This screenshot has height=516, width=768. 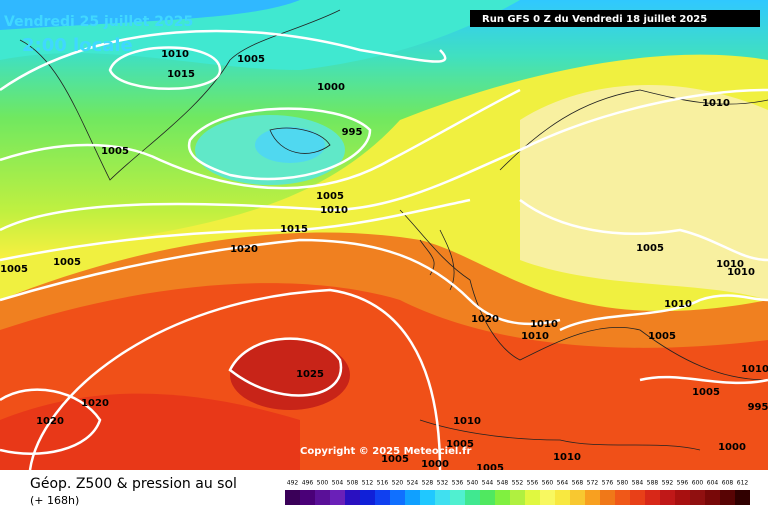 I want to click on legend-value: 528, so click(x=428, y=483).